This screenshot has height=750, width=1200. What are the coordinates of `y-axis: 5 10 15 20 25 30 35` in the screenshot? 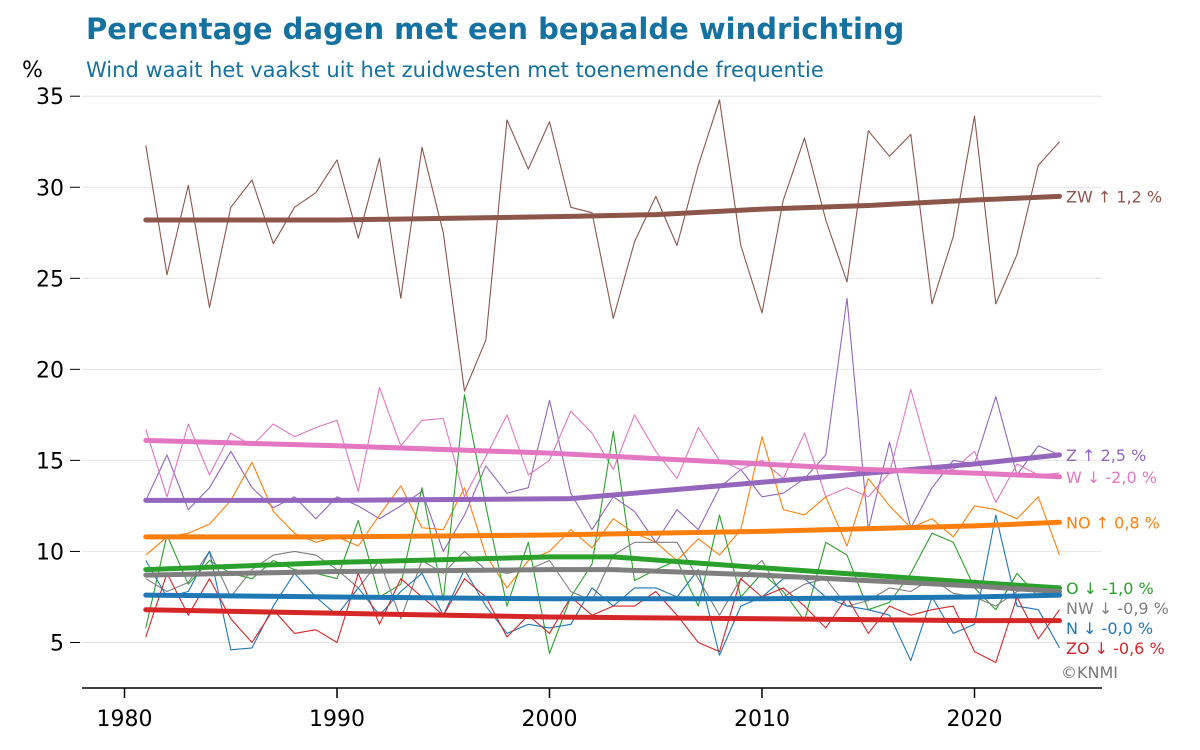 It's located at (58, 370).